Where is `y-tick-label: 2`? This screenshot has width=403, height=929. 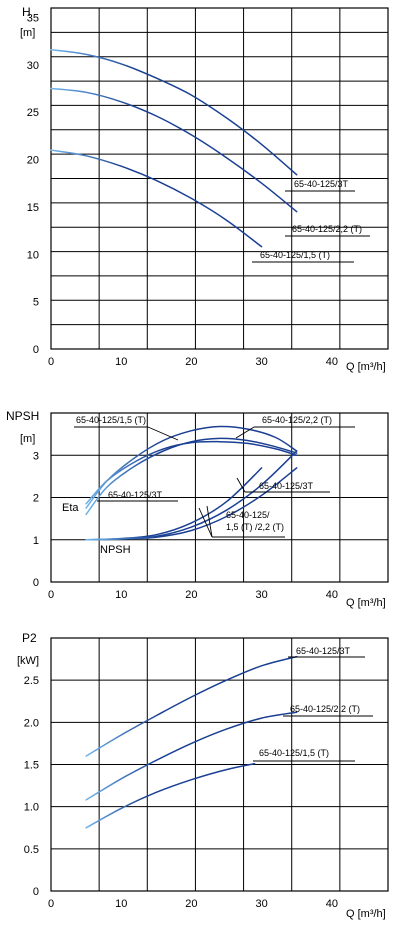
y-tick-label: 2 is located at coordinates (36, 499).